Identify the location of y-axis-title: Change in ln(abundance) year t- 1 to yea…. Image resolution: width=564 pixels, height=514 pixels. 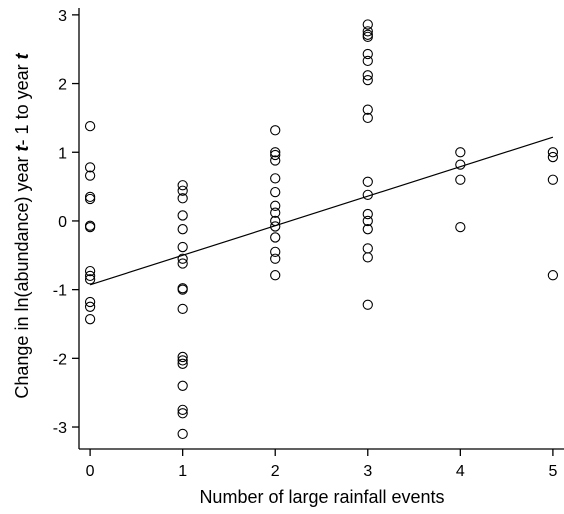
(22, 225).